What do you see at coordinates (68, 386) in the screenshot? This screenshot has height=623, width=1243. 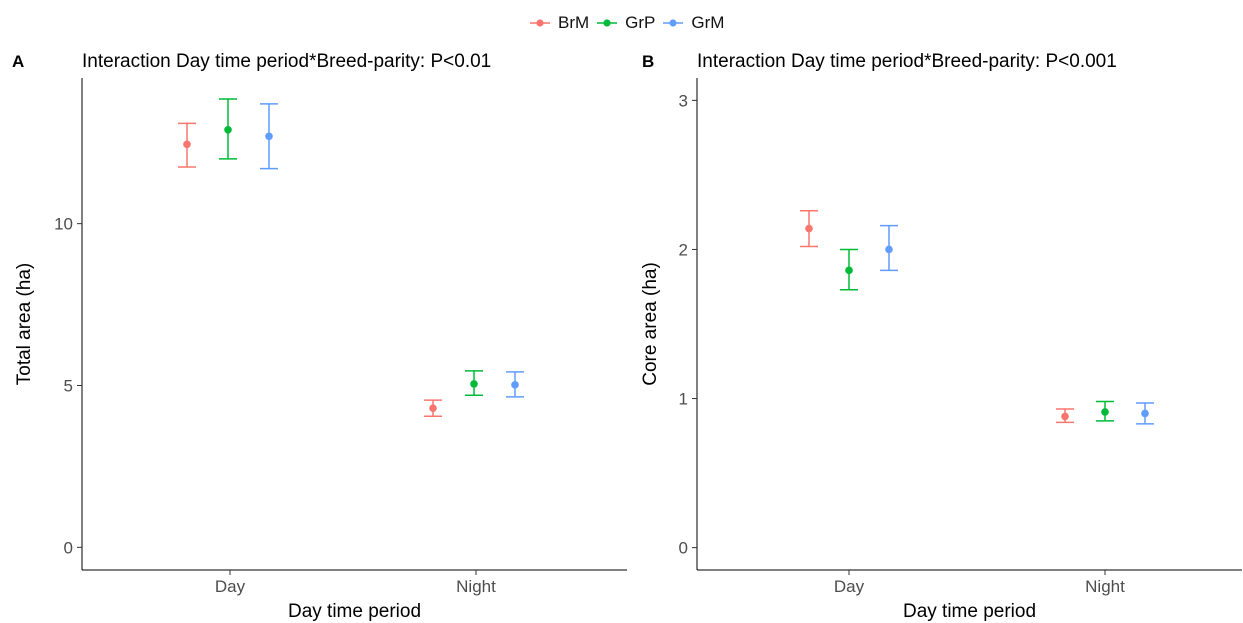 I see `y-tick-label: 5` at bounding box center [68, 386].